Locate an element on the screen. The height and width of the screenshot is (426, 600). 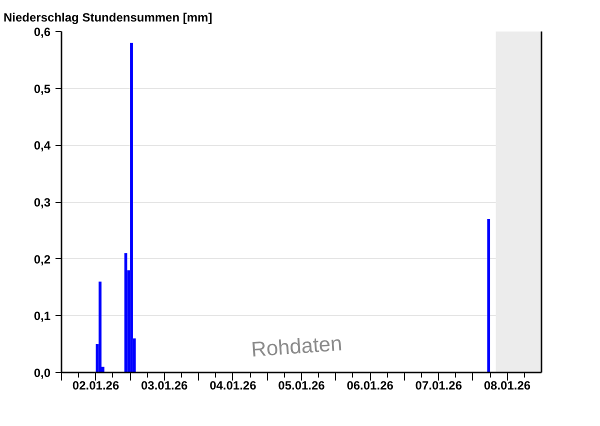
x-tick-label: 07.01.26 is located at coordinates (438, 385).